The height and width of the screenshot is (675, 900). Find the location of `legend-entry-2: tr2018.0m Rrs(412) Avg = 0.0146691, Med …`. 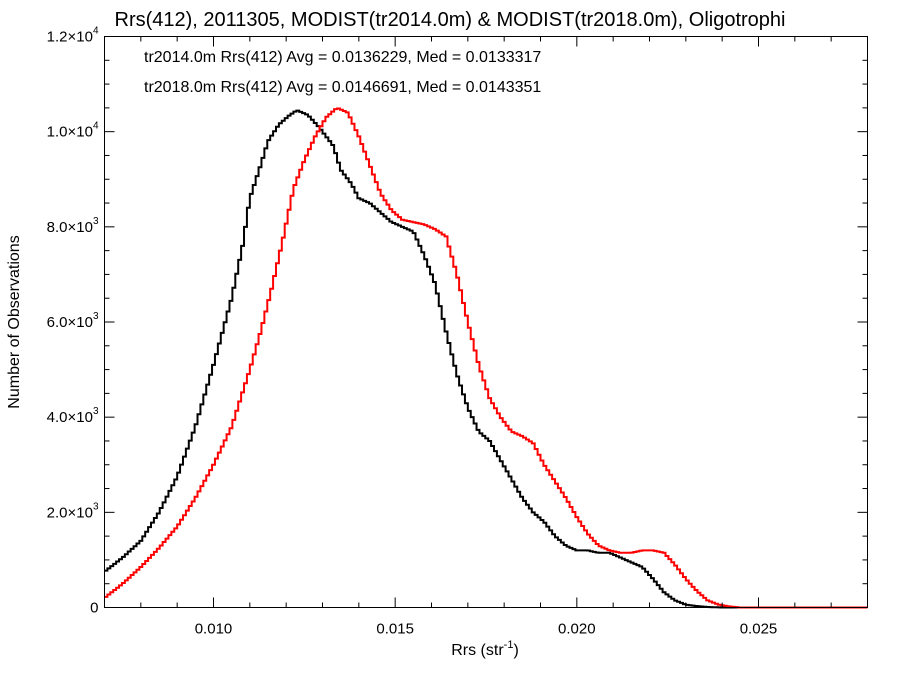

legend-entry-2: tr2018.0m Rrs(412) Avg = 0.0146691, Med … is located at coordinates (342, 87).